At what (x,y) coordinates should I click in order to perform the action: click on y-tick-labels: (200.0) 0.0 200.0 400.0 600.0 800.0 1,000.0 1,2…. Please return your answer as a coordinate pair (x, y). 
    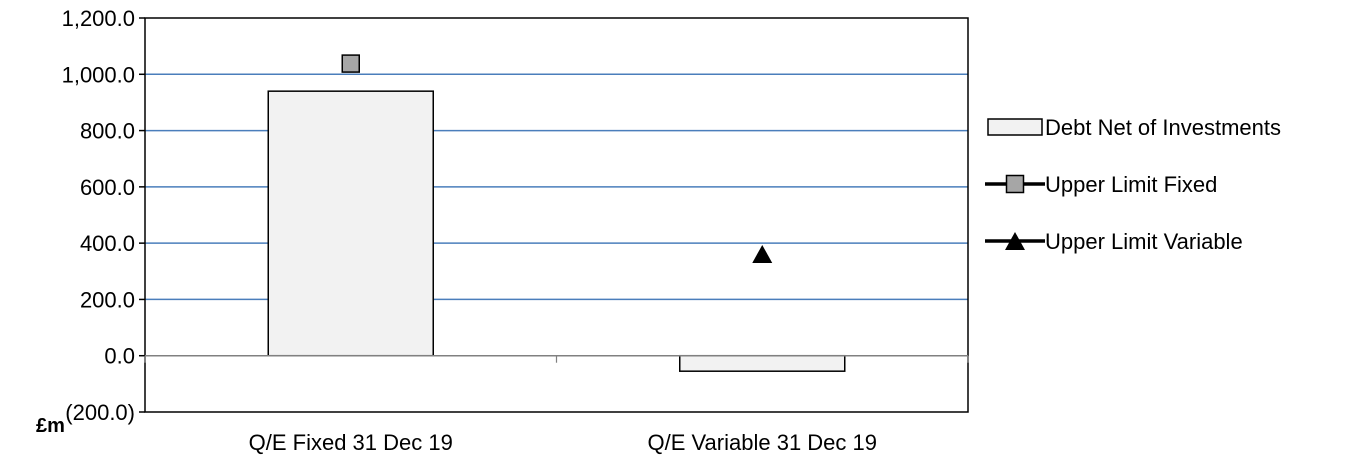
    Looking at the image, I should click on (98, 215).